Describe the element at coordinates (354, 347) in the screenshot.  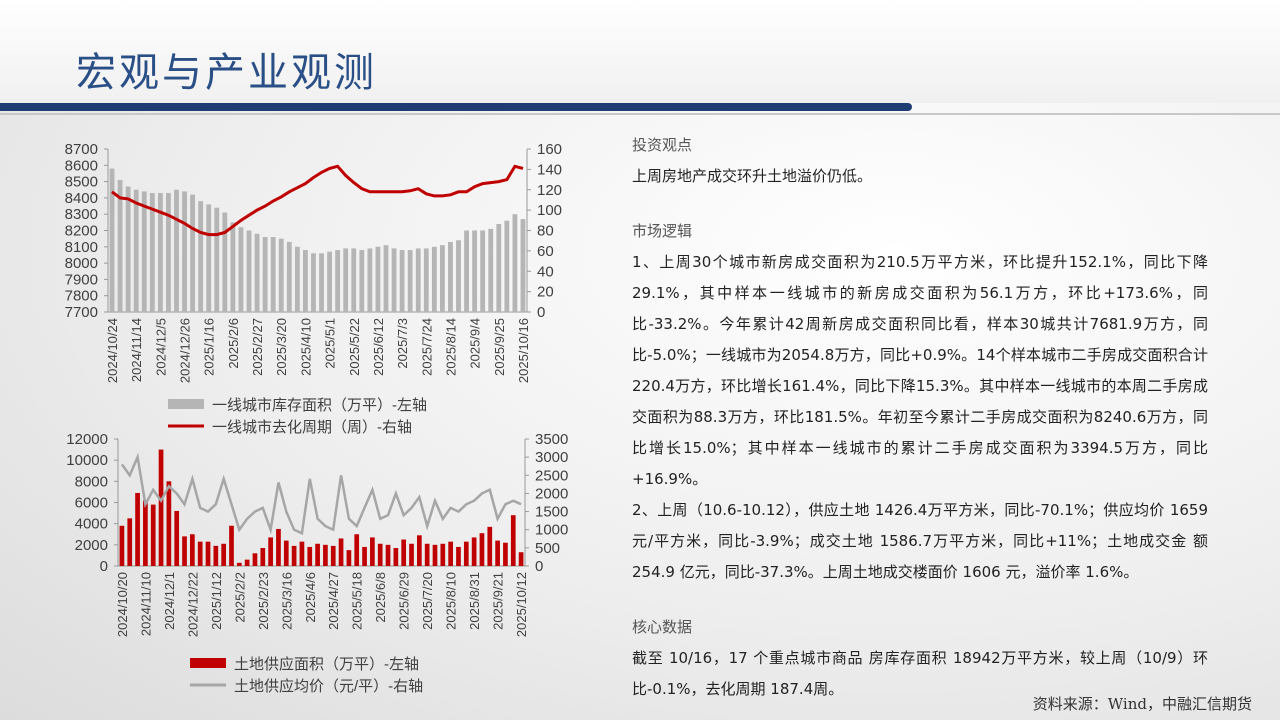
I see `x-tick-label: 2025/5/22` at that location.